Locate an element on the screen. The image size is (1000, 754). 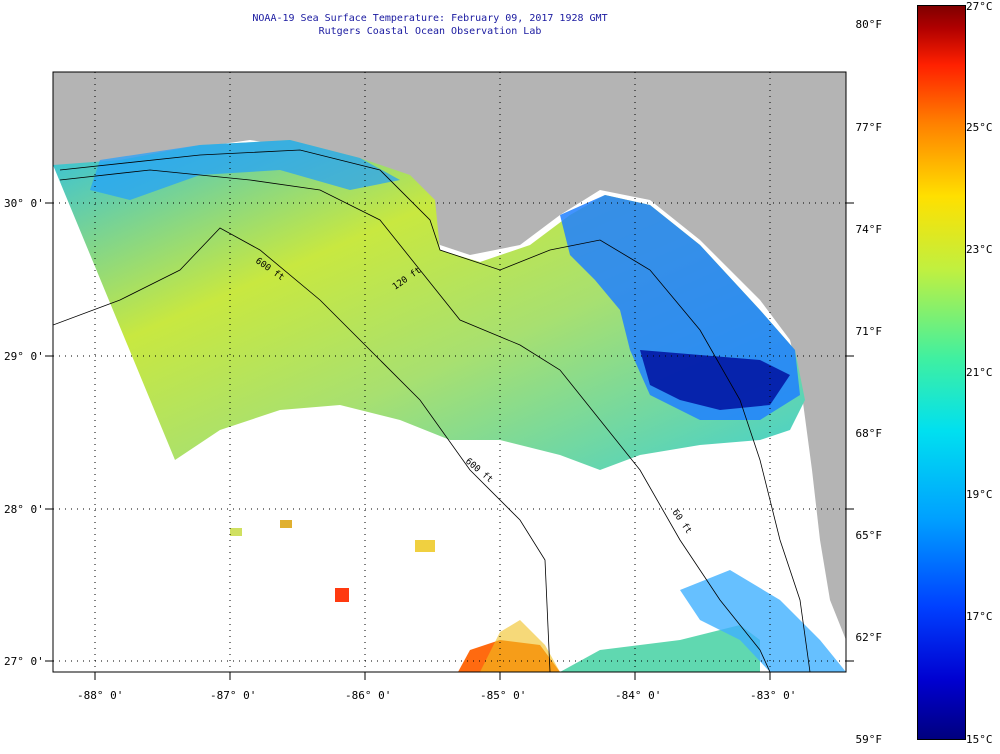
colorbar-c-label: 27°C is located at coordinates (979, 6).